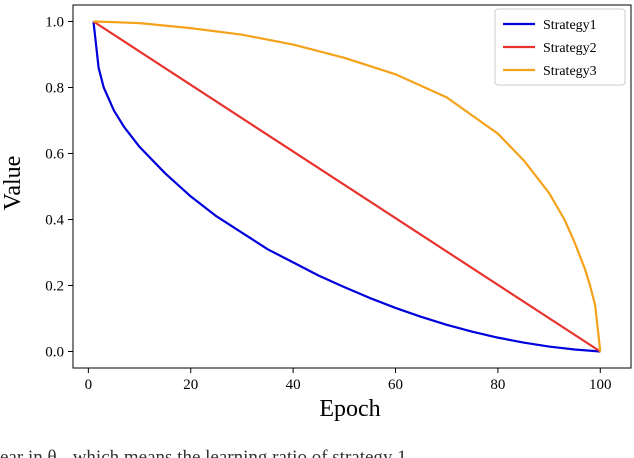 The height and width of the screenshot is (458, 634). What do you see at coordinates (395, 385) in the screenshot?
I see `x-tick-label: 60` at bounding box center [395, 385].